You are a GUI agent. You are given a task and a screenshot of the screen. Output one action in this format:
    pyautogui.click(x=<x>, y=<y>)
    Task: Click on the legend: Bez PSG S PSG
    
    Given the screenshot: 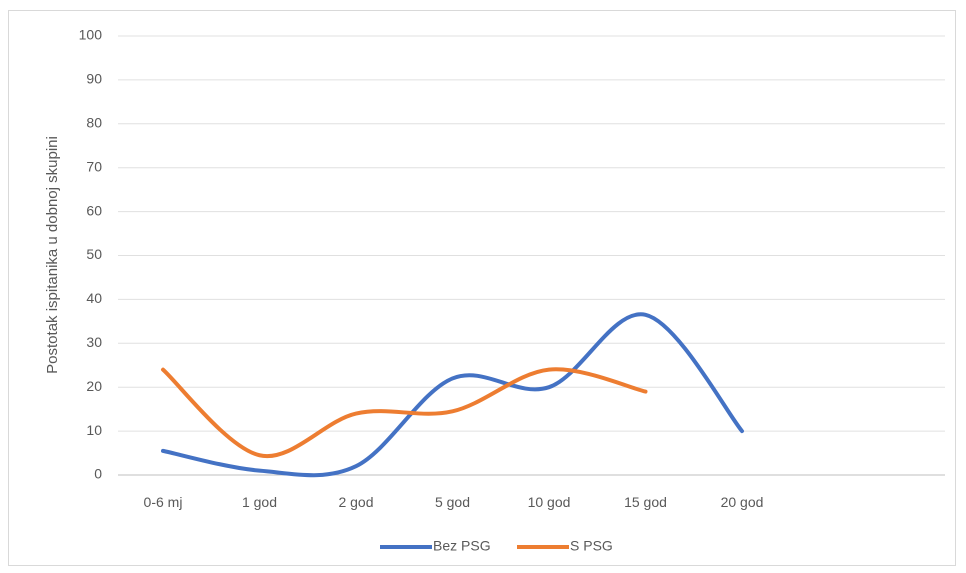 What is the action you would take?
    pyautogui.click(x=496, y=546)
    